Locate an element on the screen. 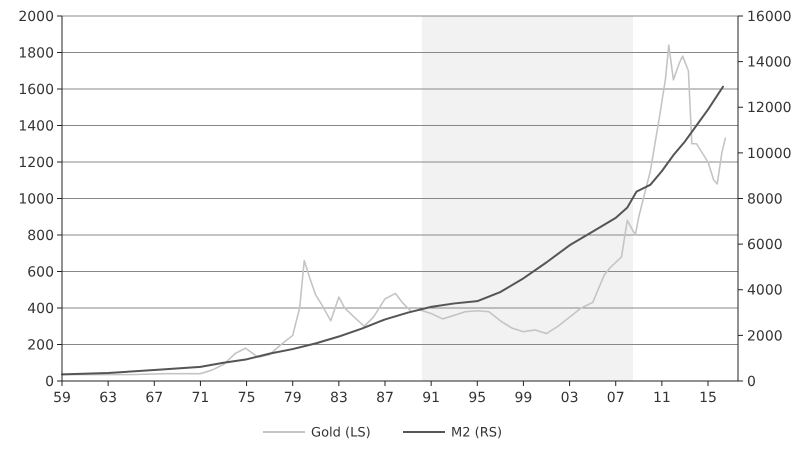  x-tick-label: 87 is located at coordinates (385, 398).